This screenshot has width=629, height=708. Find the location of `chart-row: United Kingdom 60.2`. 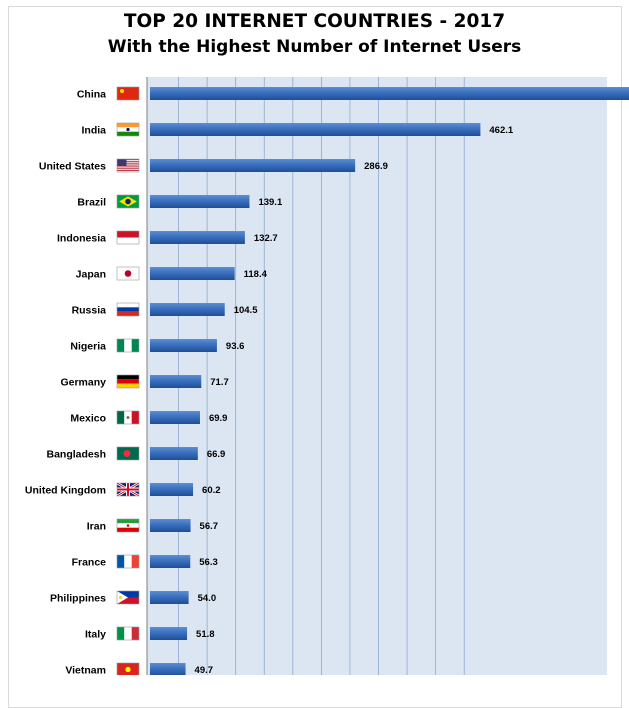

chart-row: United Kingdom 60.2 is located at coordinates (123, 489).